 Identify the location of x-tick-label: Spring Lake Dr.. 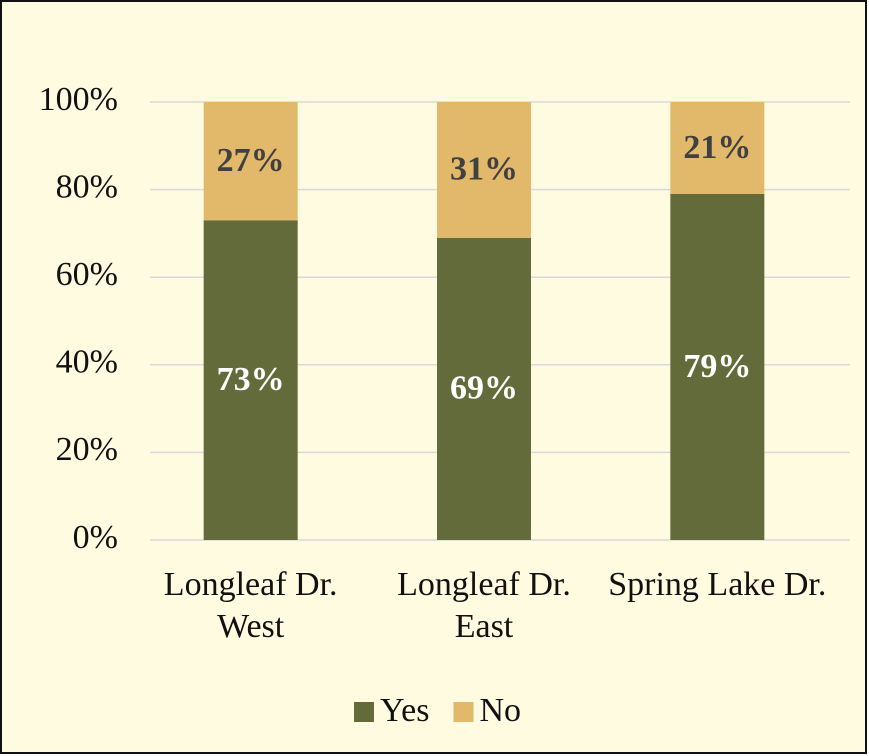
(717, 584).